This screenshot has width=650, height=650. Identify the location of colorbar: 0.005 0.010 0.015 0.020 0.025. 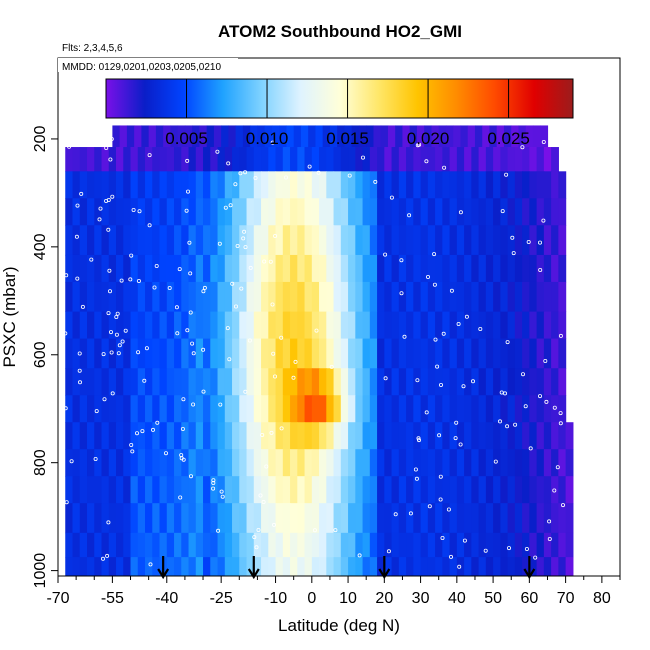
(339, 113).